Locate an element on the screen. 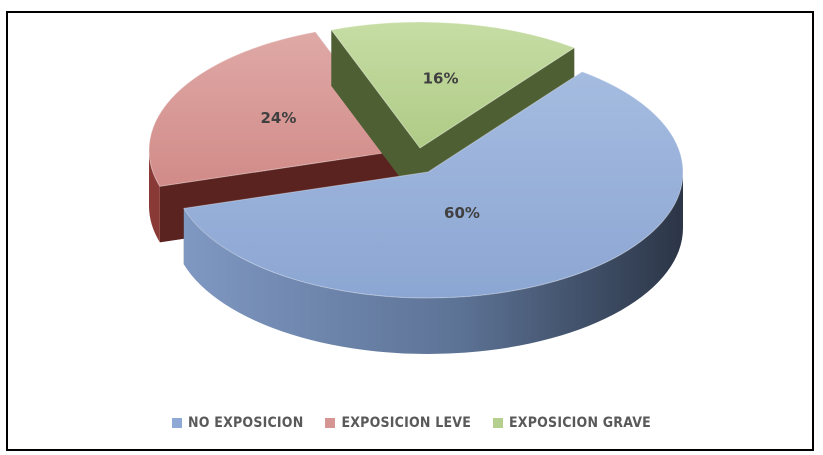  slice-top-exposicion-grave is located at coordinates (453, 85).